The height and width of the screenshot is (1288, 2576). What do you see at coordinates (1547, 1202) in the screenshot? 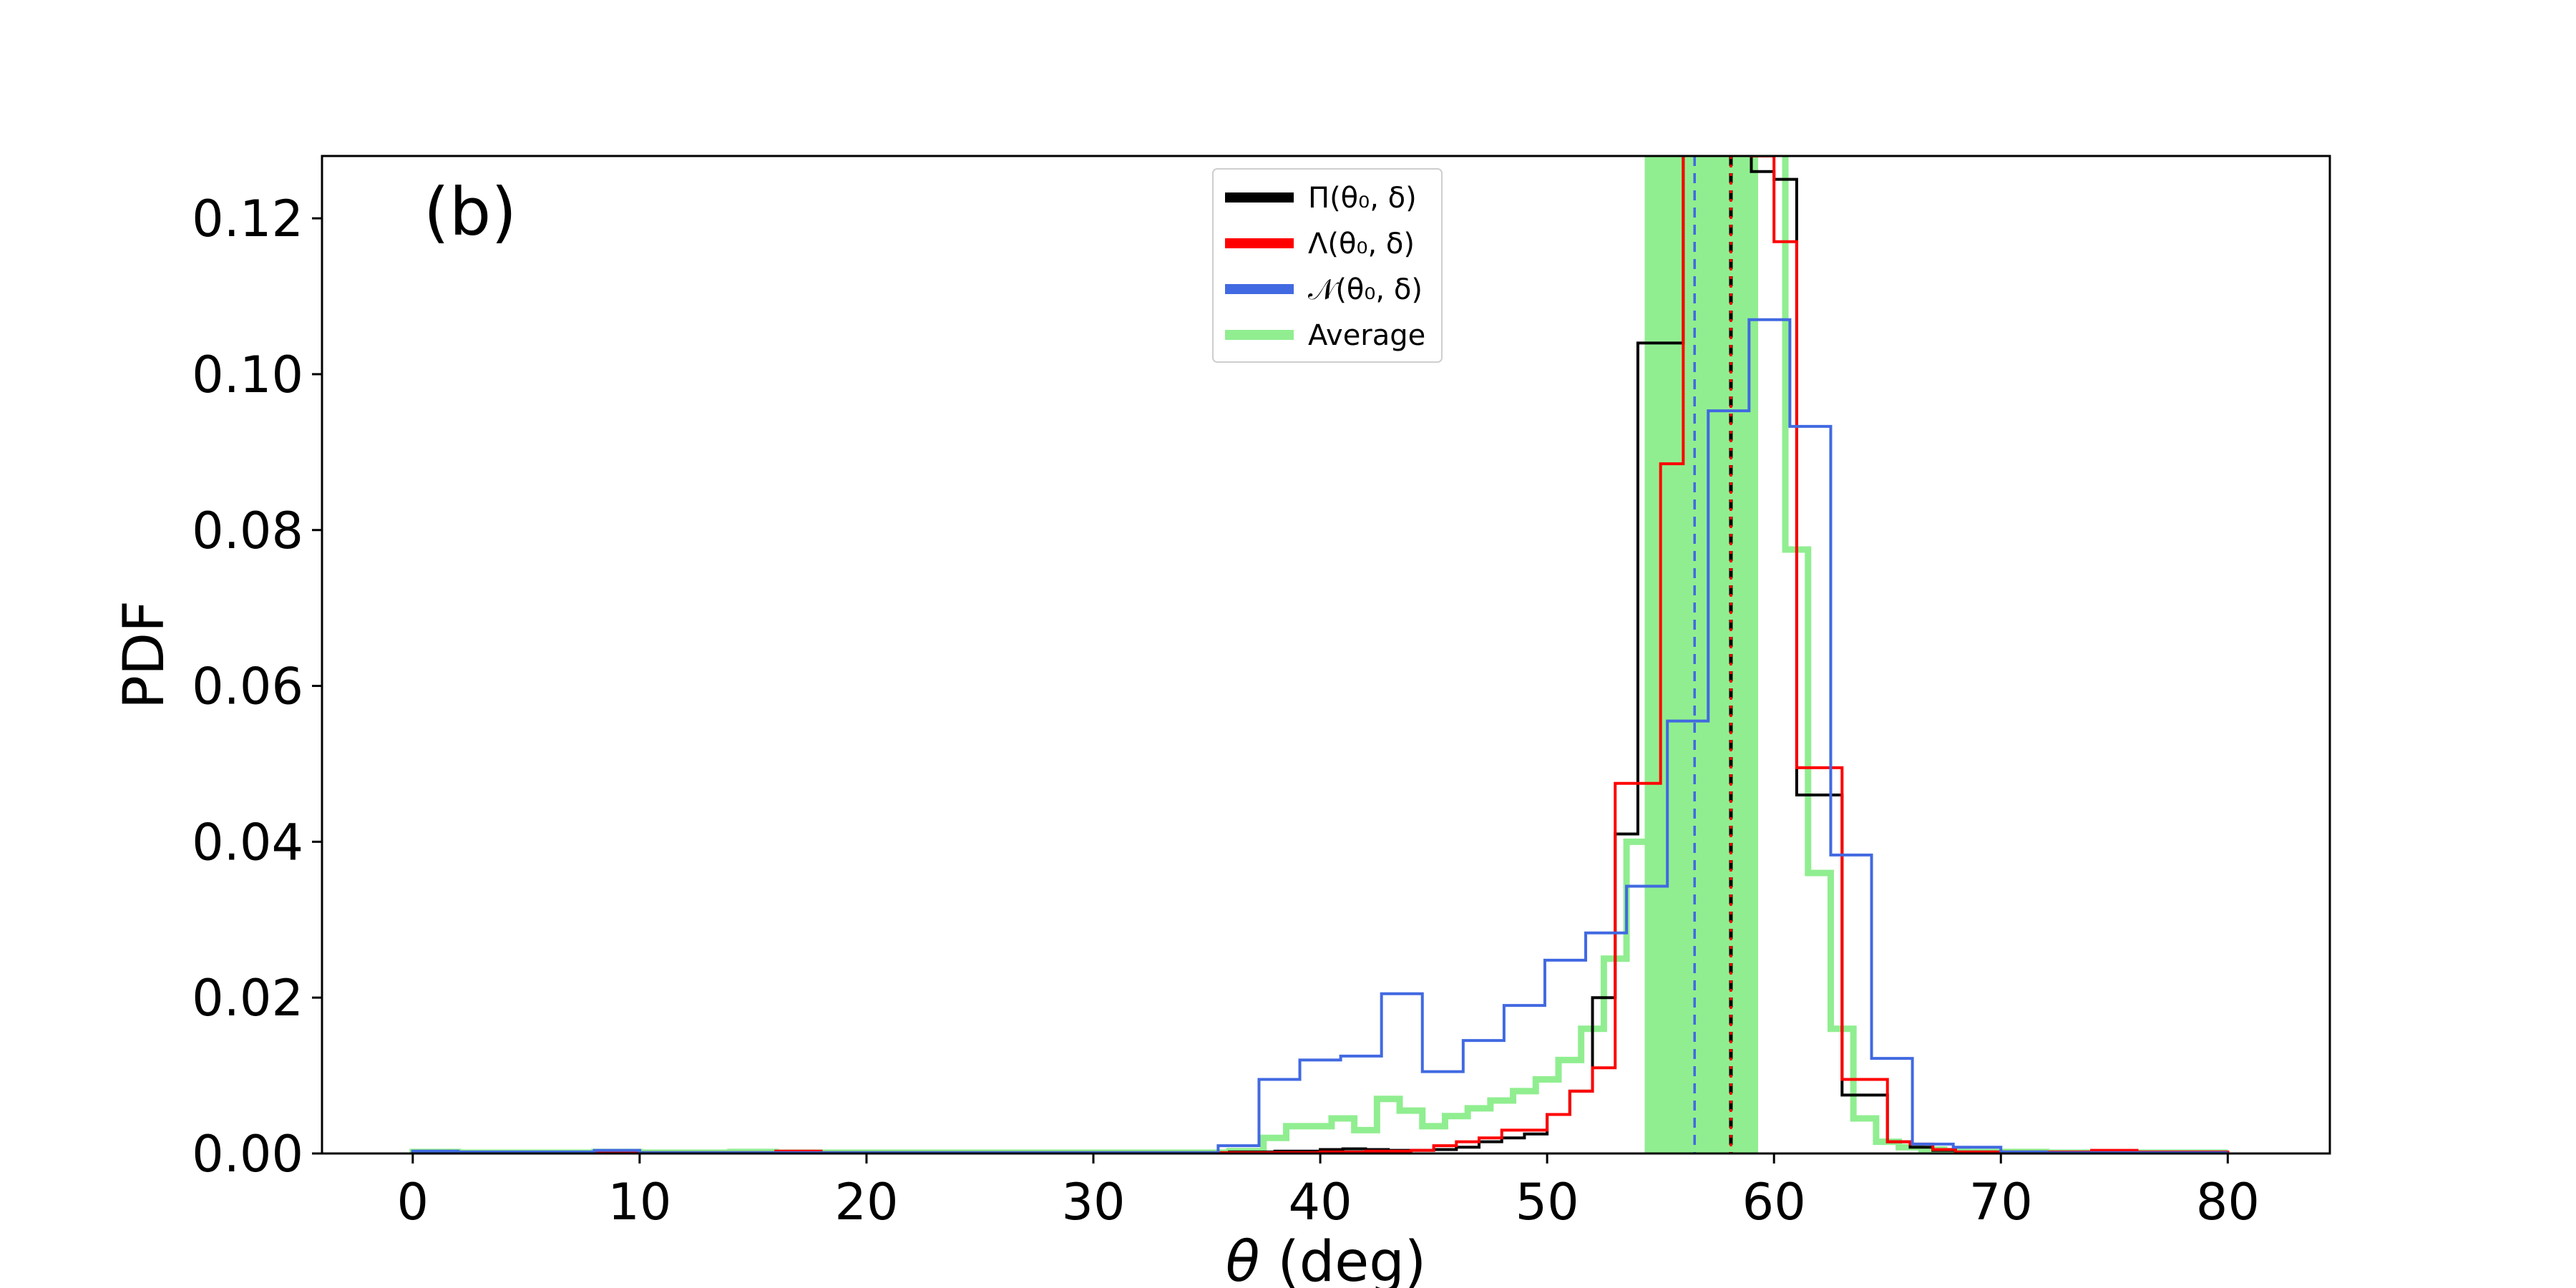
I see `x-tick-label: 50` at bounding box center [1547, 1202].